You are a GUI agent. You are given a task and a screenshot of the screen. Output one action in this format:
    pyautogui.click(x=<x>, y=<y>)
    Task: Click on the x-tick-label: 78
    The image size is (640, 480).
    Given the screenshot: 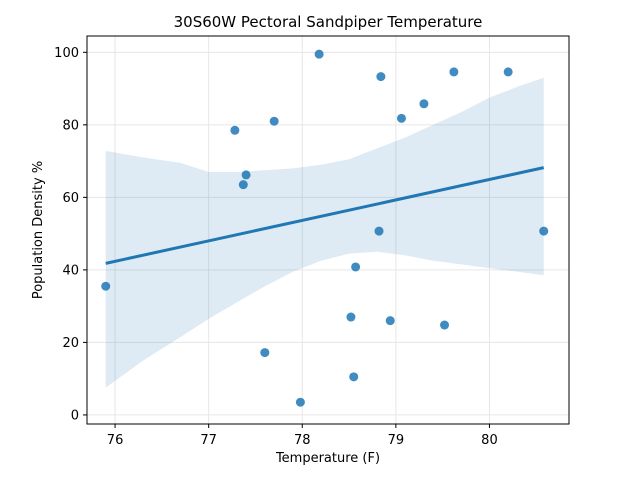 What is the action you would take?
    pyautogui.click(x=302, y=440)
    